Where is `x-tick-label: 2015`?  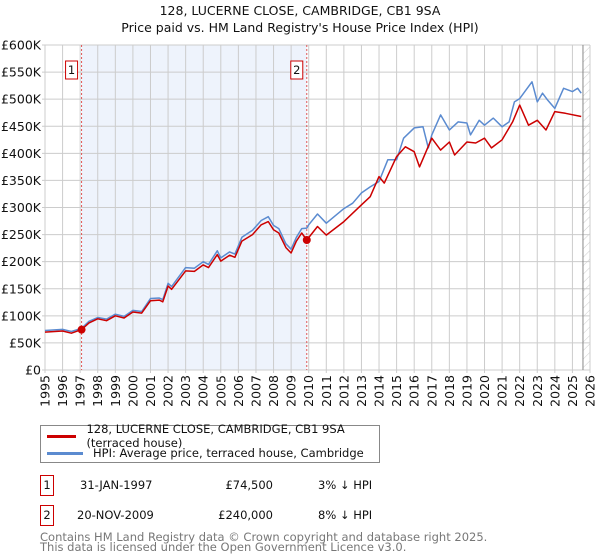
x-tick-label: 2015 is located at coordinates (396, 391).